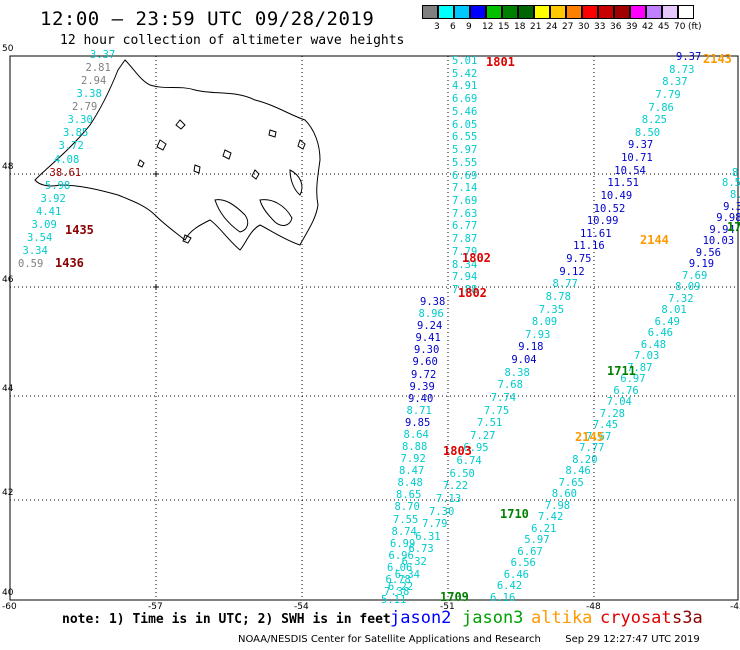 This screenshot has width=740, height=650. Describe the element at coordinates (58, 185) in the screenshot. I see `swh-value: 5.98` at that location.